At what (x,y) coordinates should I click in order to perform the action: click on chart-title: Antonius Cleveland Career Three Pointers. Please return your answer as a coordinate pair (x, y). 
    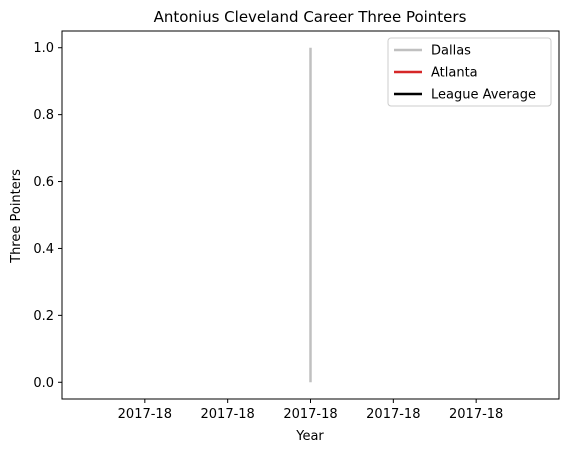
    Looking at the image, I should click on (310, 17).